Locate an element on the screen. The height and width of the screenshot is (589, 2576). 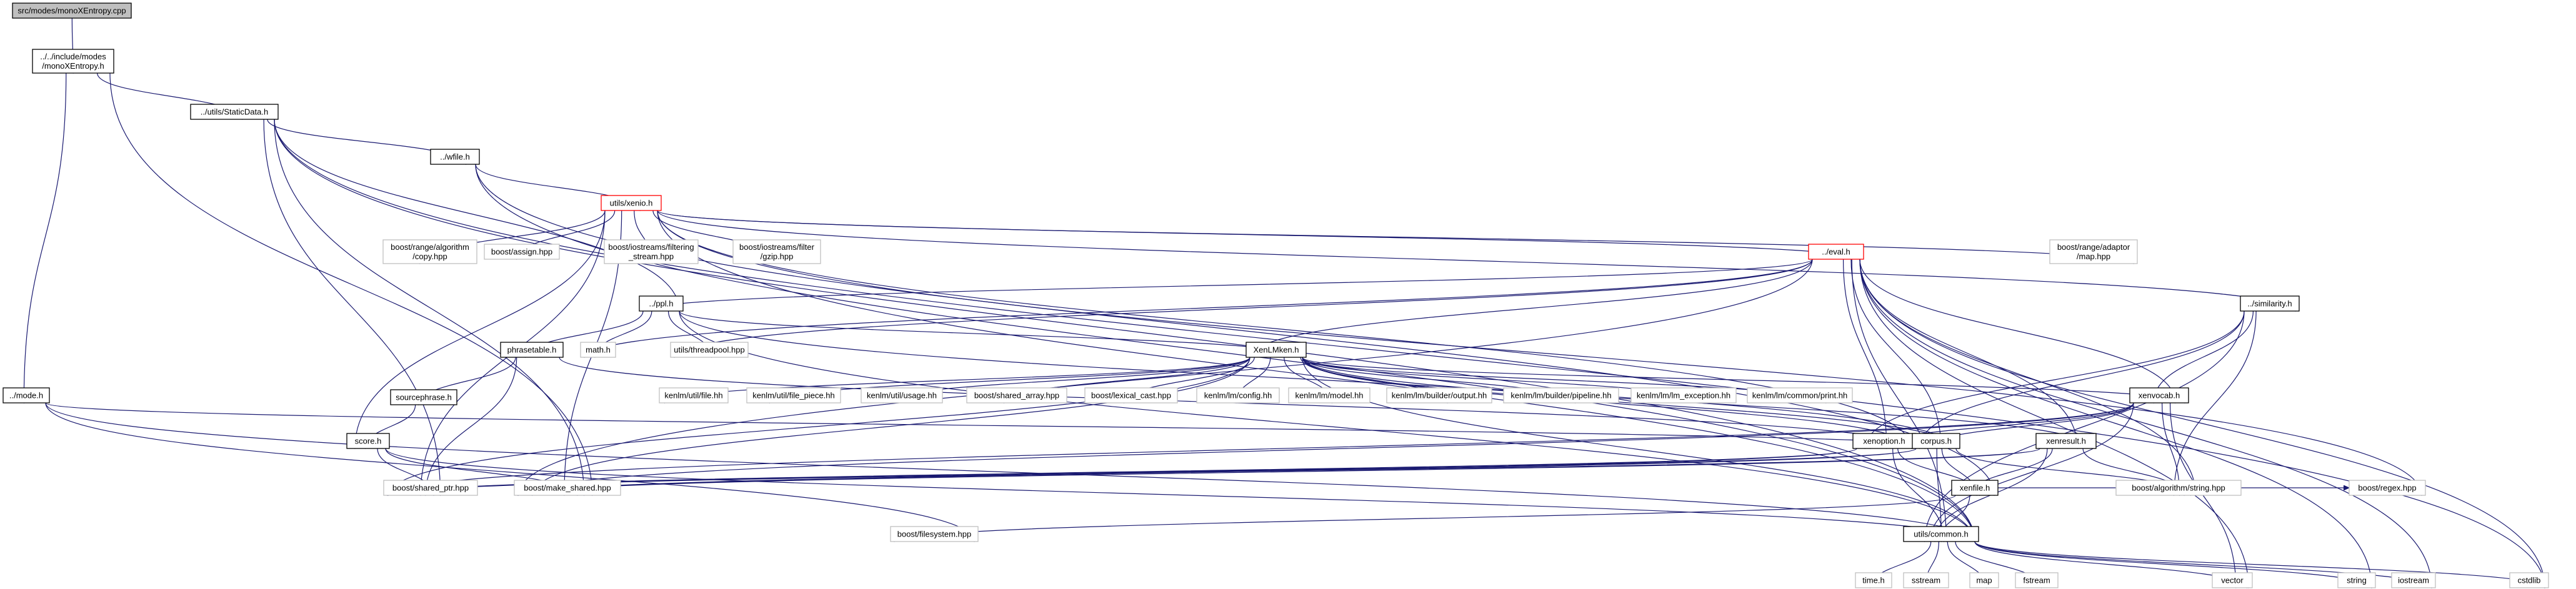
node-label: _stream.hpp is located at coordinates (651, 256).